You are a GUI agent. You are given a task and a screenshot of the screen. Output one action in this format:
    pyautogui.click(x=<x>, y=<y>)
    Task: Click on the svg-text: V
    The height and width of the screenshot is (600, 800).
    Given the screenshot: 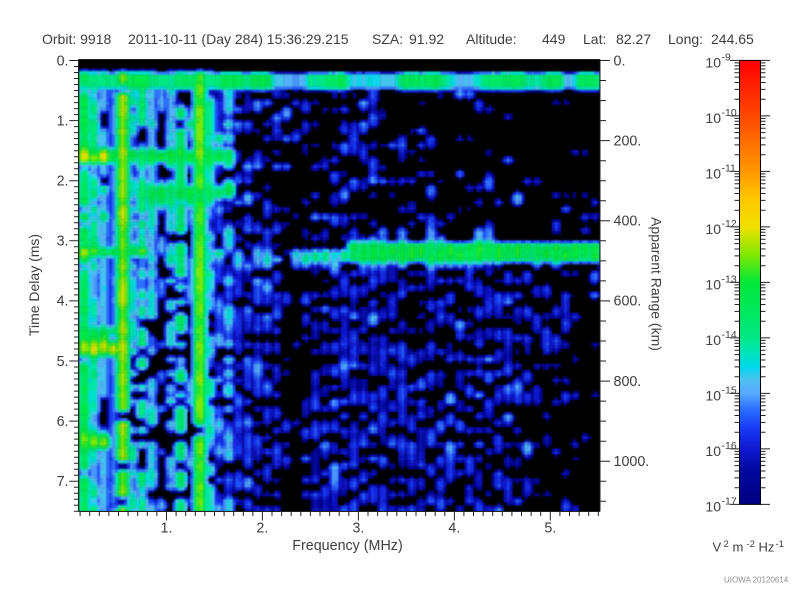 What is the action you would take?
    pyautogui.click(x=717, y=546)
    